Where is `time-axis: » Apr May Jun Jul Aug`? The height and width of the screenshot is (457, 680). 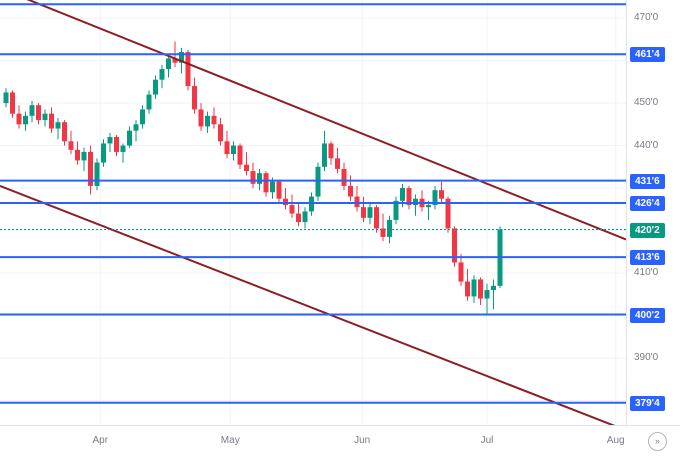
time-axis: » Apr May Jun Jul Aug is located at coordinates (340, 441).